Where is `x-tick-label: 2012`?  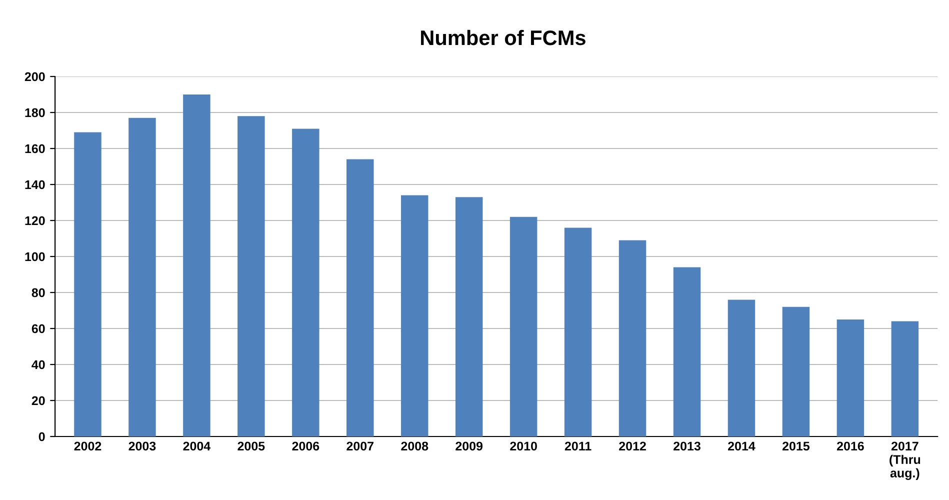
x-tick-label: 2012 is located at coordinates (632, 446).